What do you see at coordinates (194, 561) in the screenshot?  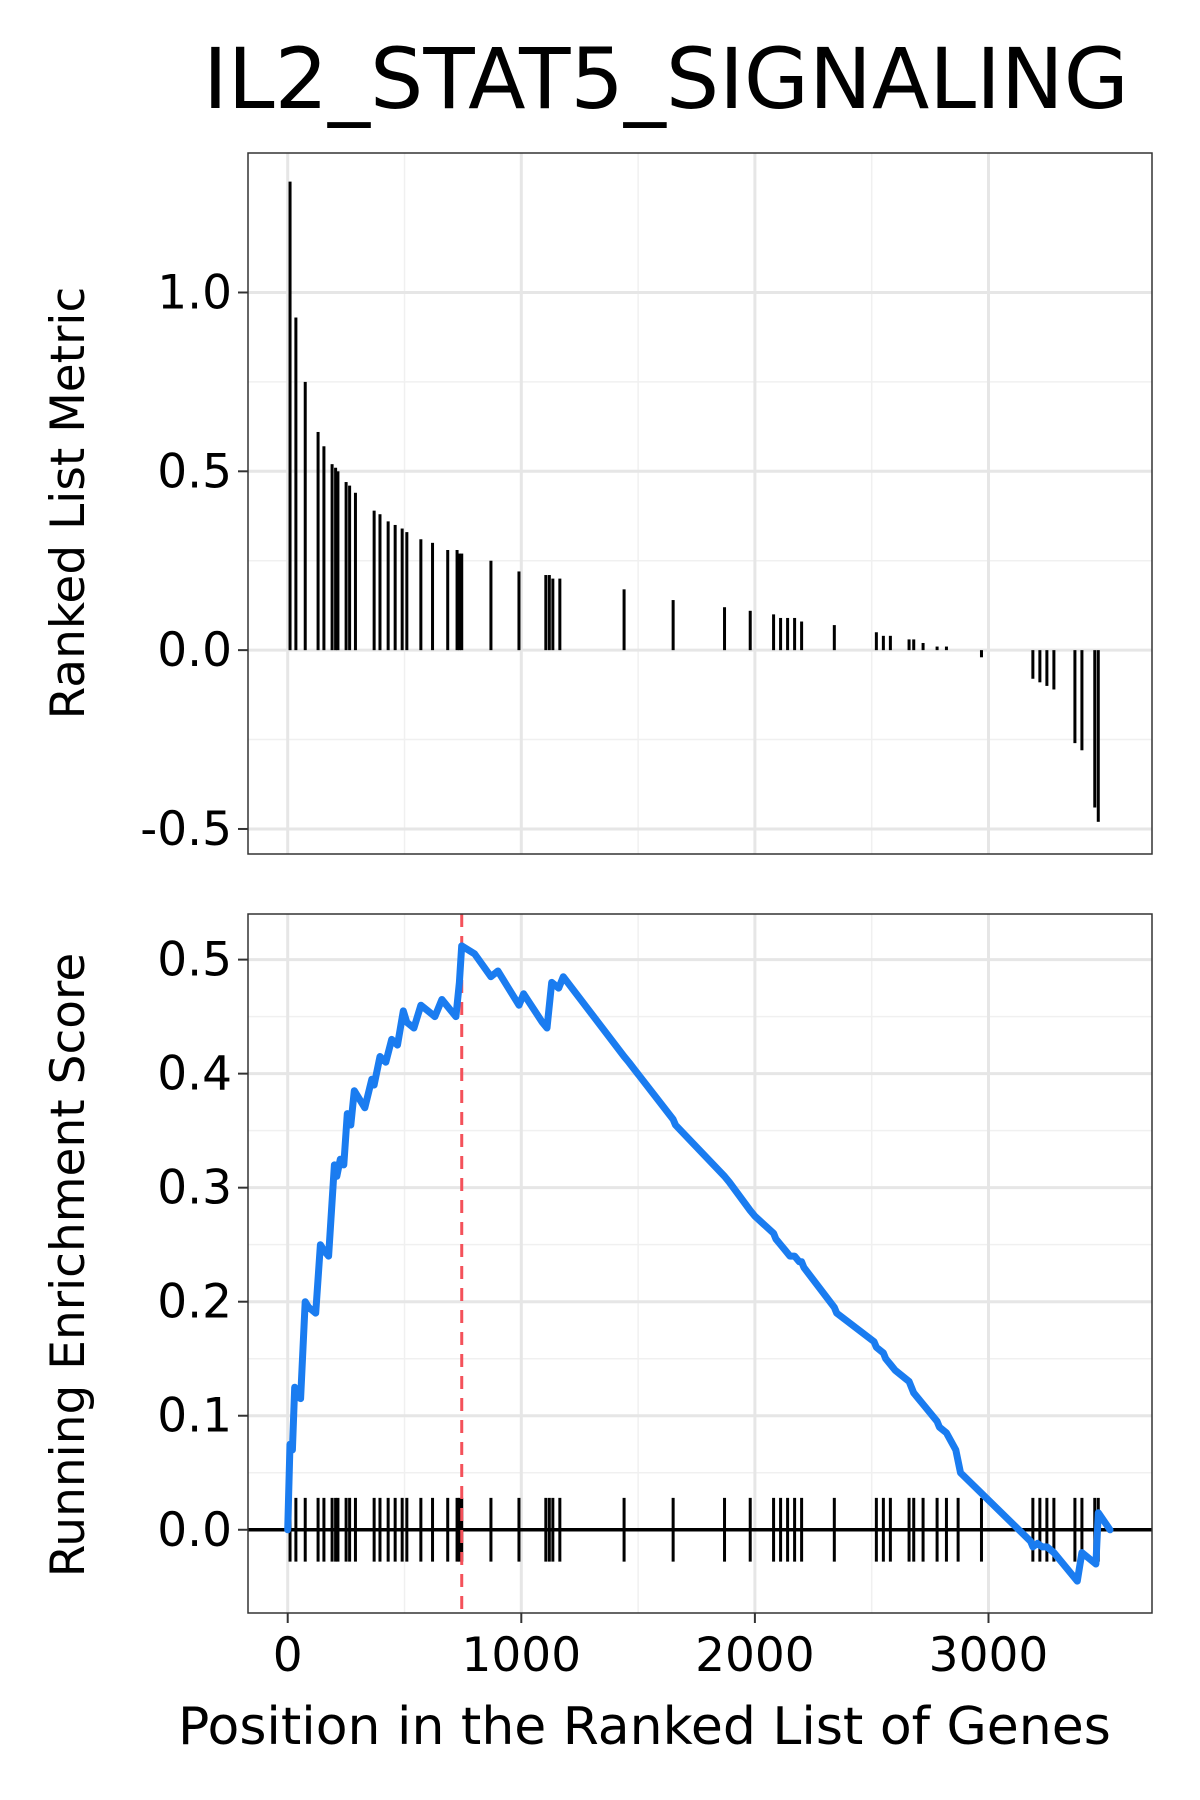 I see `top-y-axis: -0.5 0.0 0.5 1.0` at bounding box center [194, 561].